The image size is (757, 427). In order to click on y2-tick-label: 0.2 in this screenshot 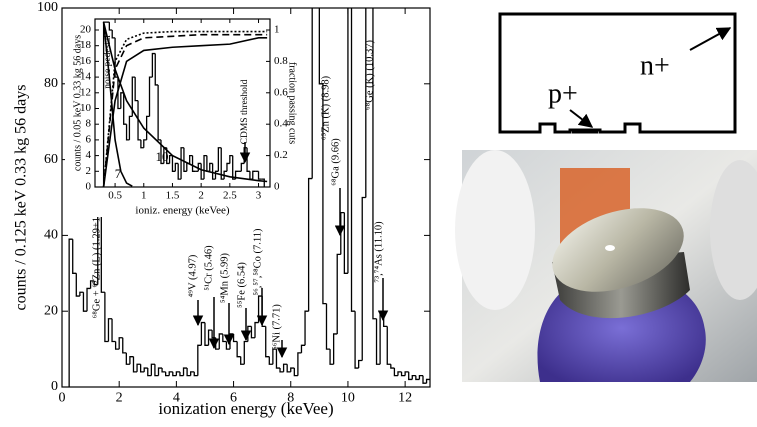, I will do `click(281, 155)`.